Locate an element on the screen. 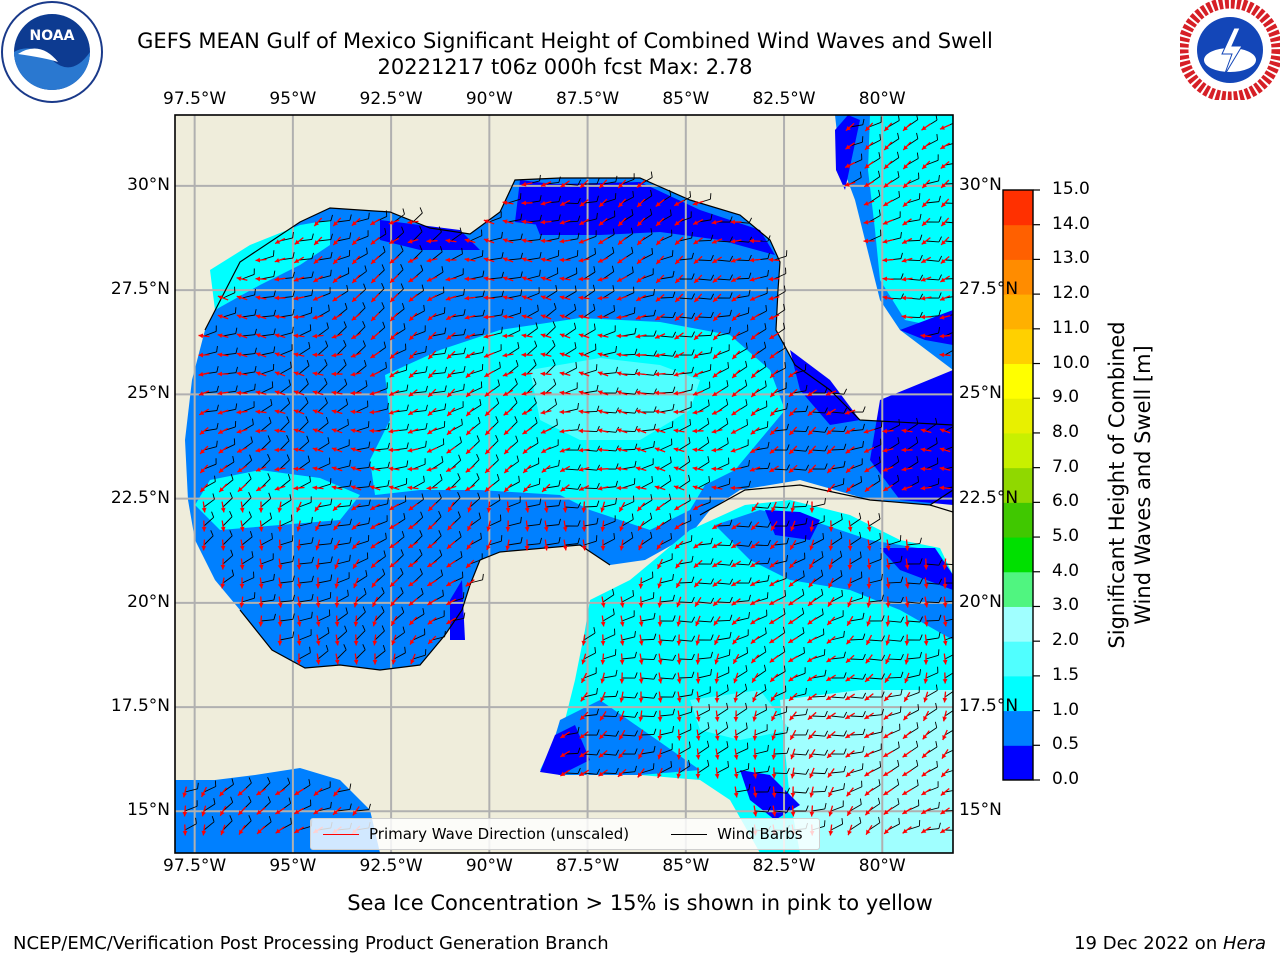 The image size is (1280, 960). colorbar-tick-label: 13.0 is located at coordinates (1071, 258).